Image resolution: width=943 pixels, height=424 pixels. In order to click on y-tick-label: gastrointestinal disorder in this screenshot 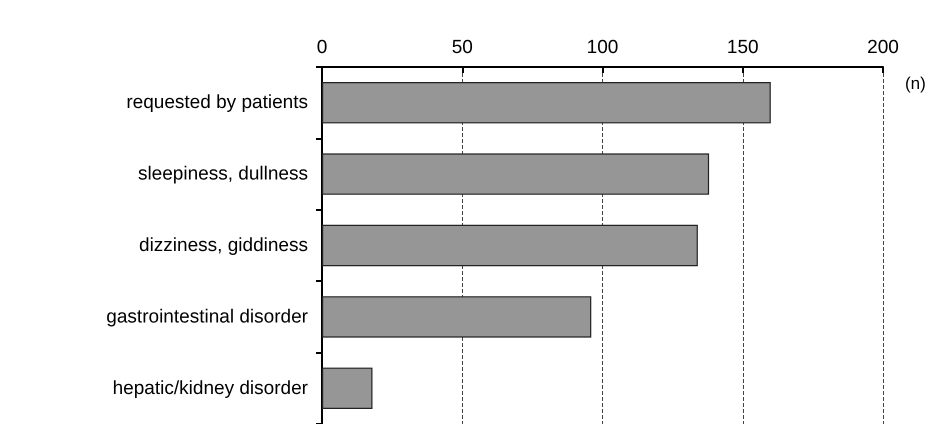, I will do `click(207, 317)`.